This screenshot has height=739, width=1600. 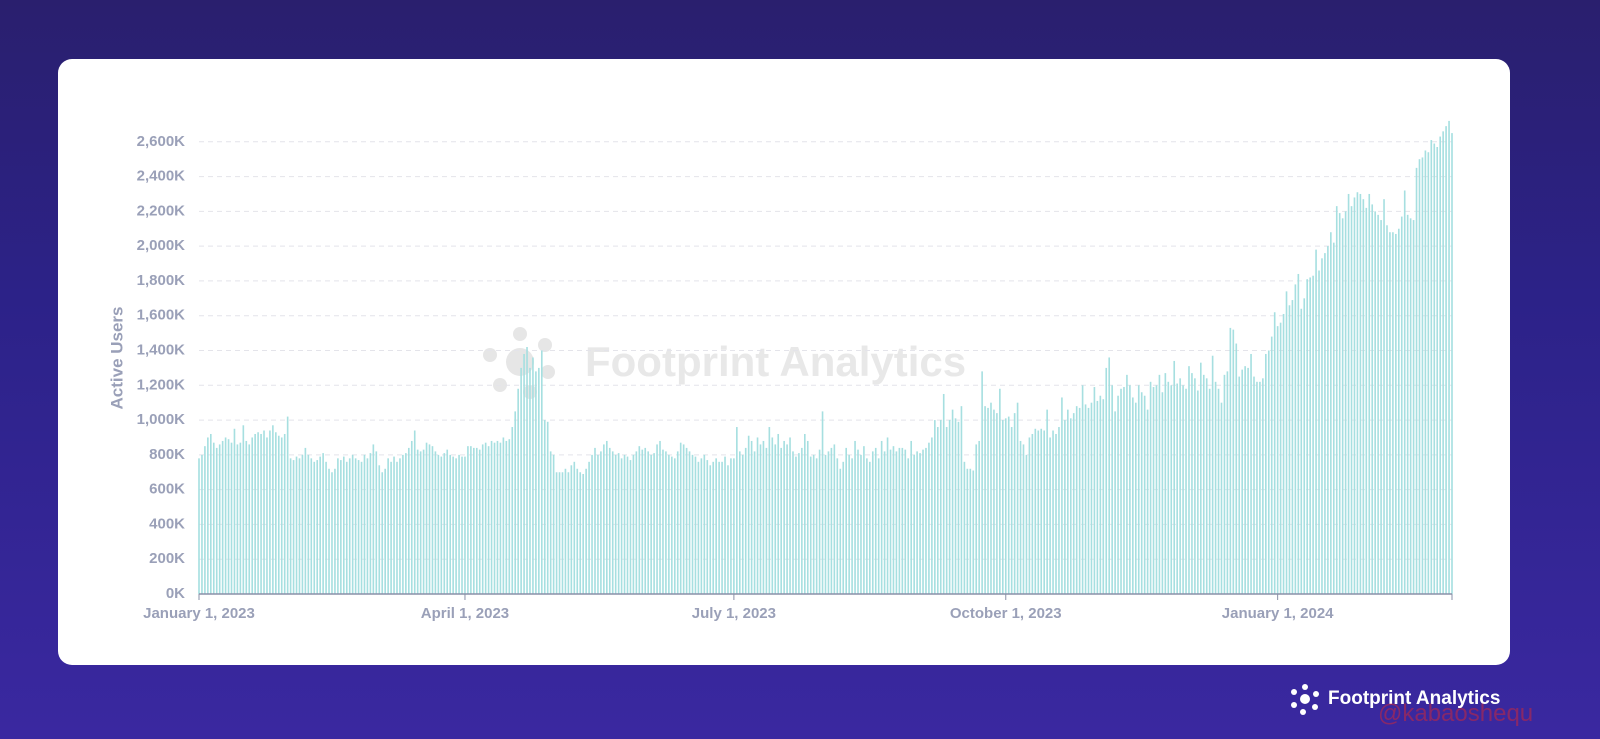 What do you see at coordinates (161, 349) in the screenshot?
I see `y-tick-label: 1,400K` at bounding box center [161, 349].